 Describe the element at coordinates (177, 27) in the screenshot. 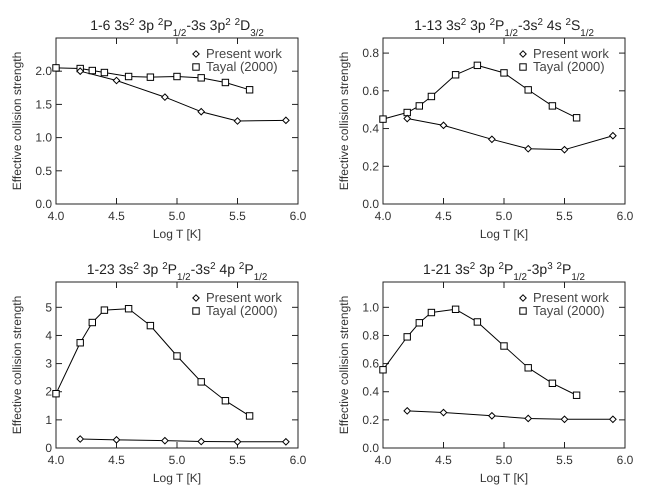

I see `chart-title: 1-6 3s$^{2}$ 3p $^{2}$P$_{1/2}$-3s 3p$^{2}$ $^{2}$D$_{3/2}$` at that location.